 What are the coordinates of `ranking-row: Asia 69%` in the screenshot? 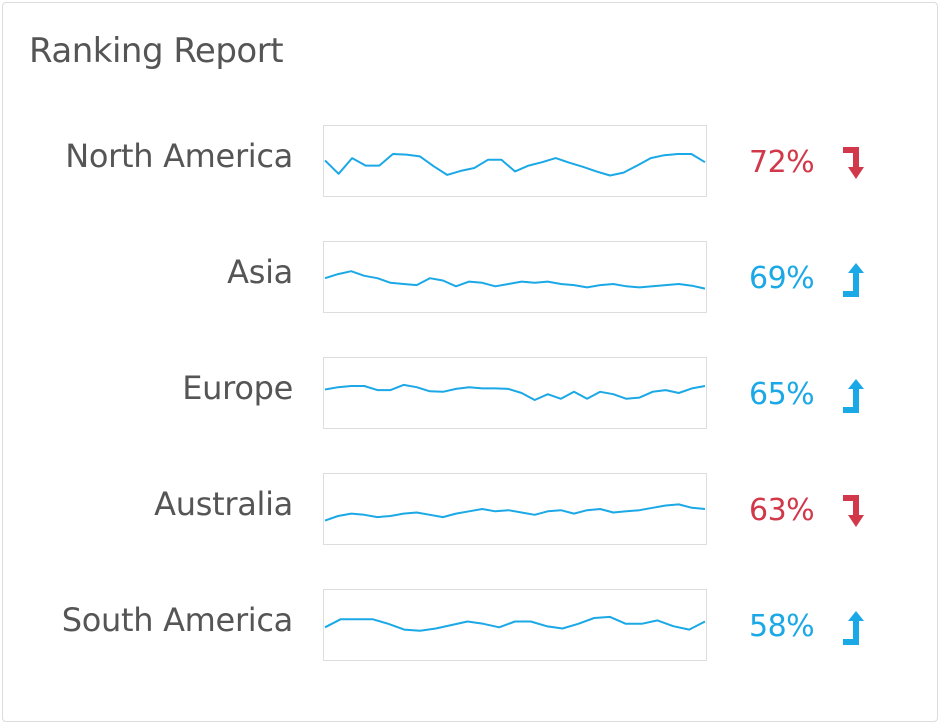 It's located at (471, 278).